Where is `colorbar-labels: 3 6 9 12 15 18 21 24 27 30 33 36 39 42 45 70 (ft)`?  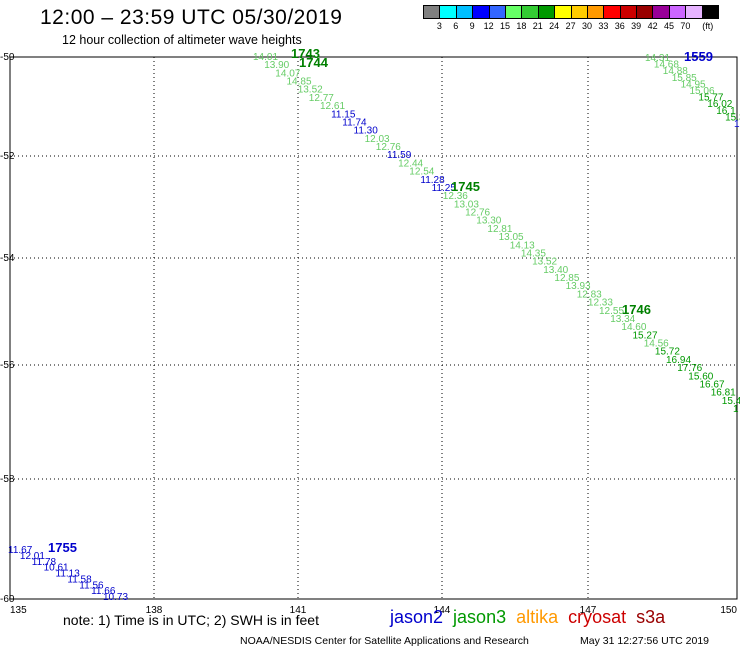 colorbar-labels: 3 6 9 12 15 18 21 24 27 30 33 36 39 42 45 70 (ft) is located at coordinates (581, 28).